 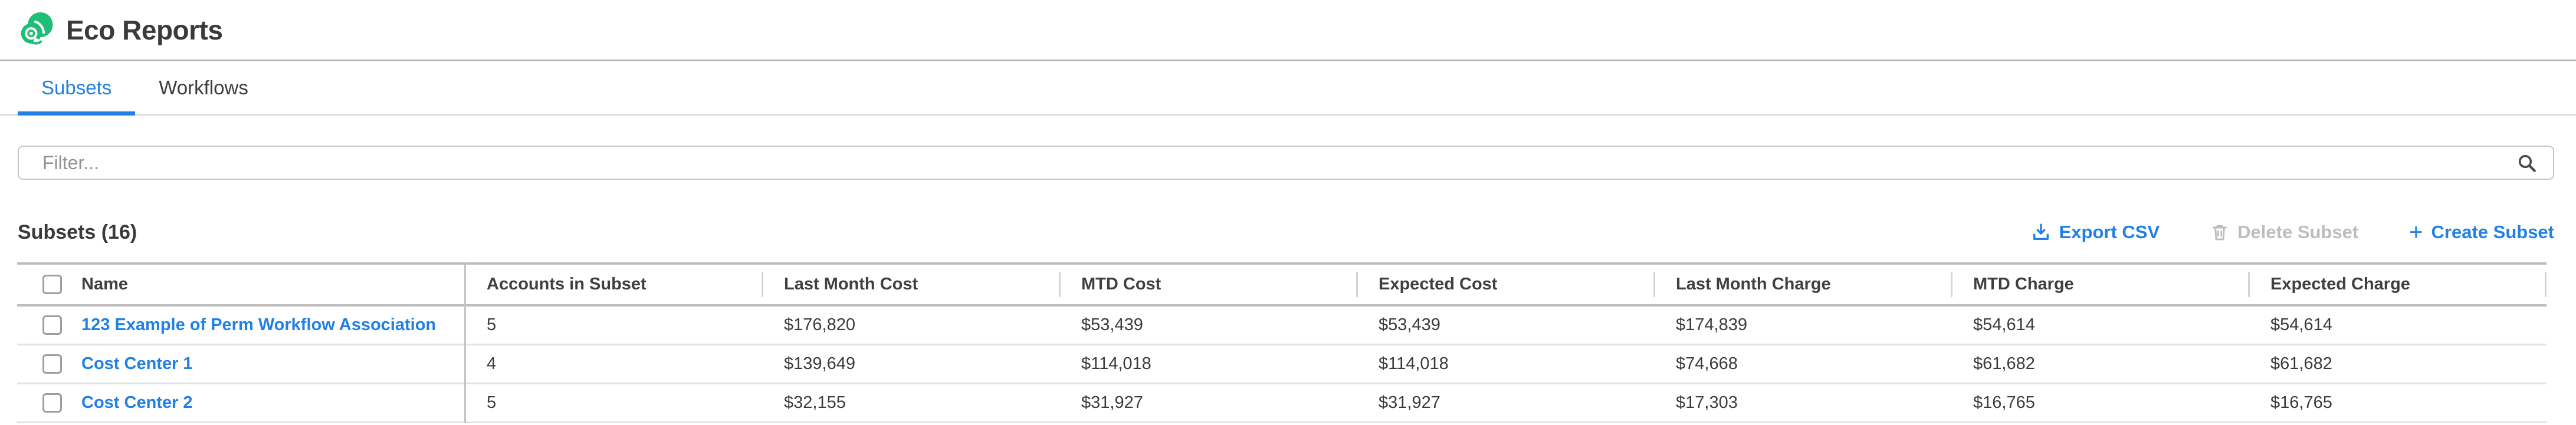 I want to click on delete-subset-button: Delete Subset, so click(x=2284, y=232).